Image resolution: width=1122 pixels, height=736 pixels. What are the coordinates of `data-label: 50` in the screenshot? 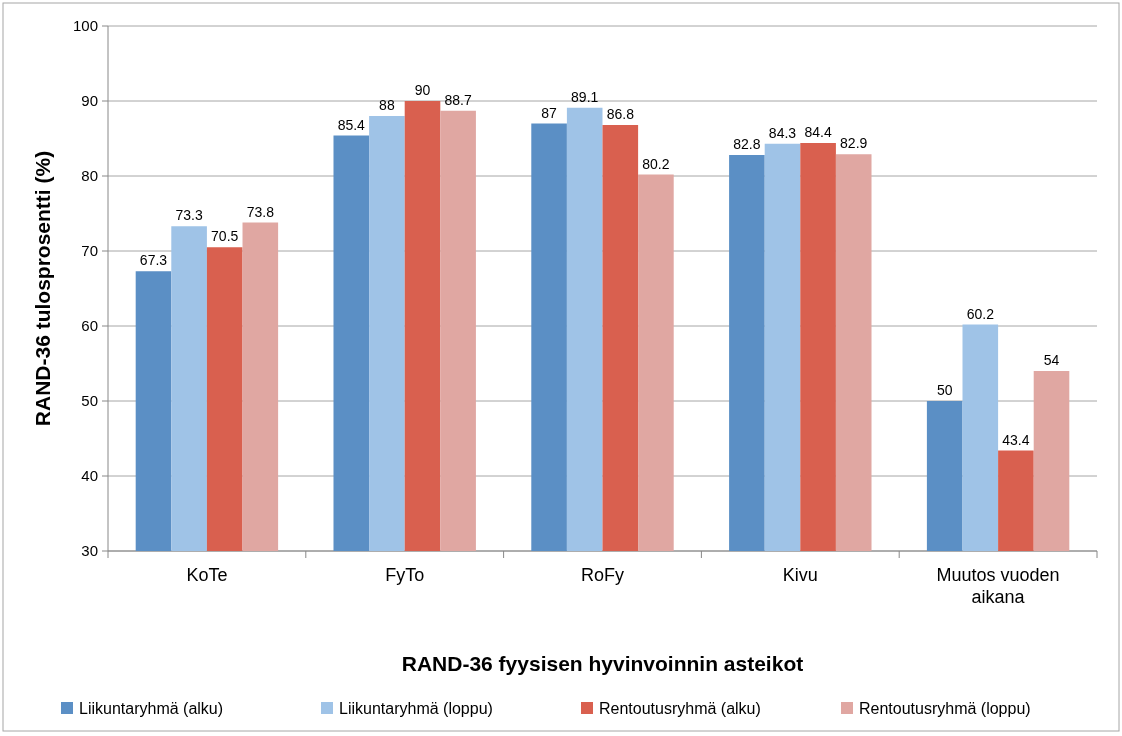 It's located at (944, 390).